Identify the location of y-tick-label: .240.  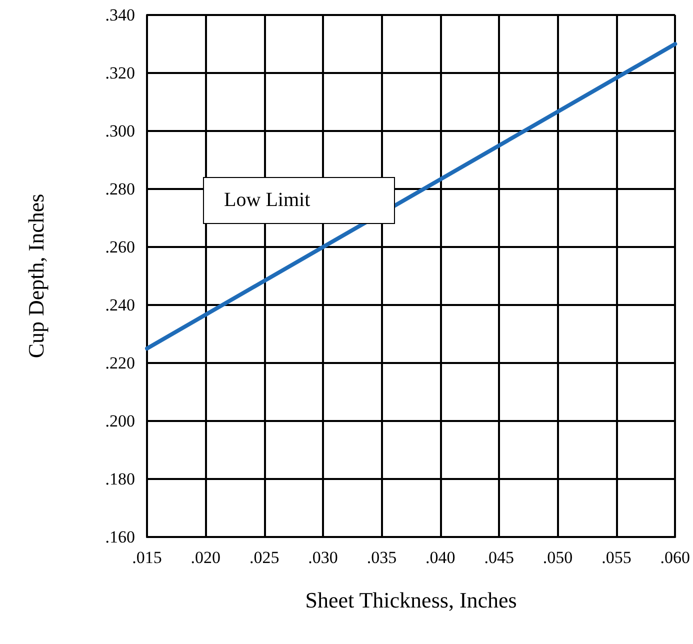
(120, 305).